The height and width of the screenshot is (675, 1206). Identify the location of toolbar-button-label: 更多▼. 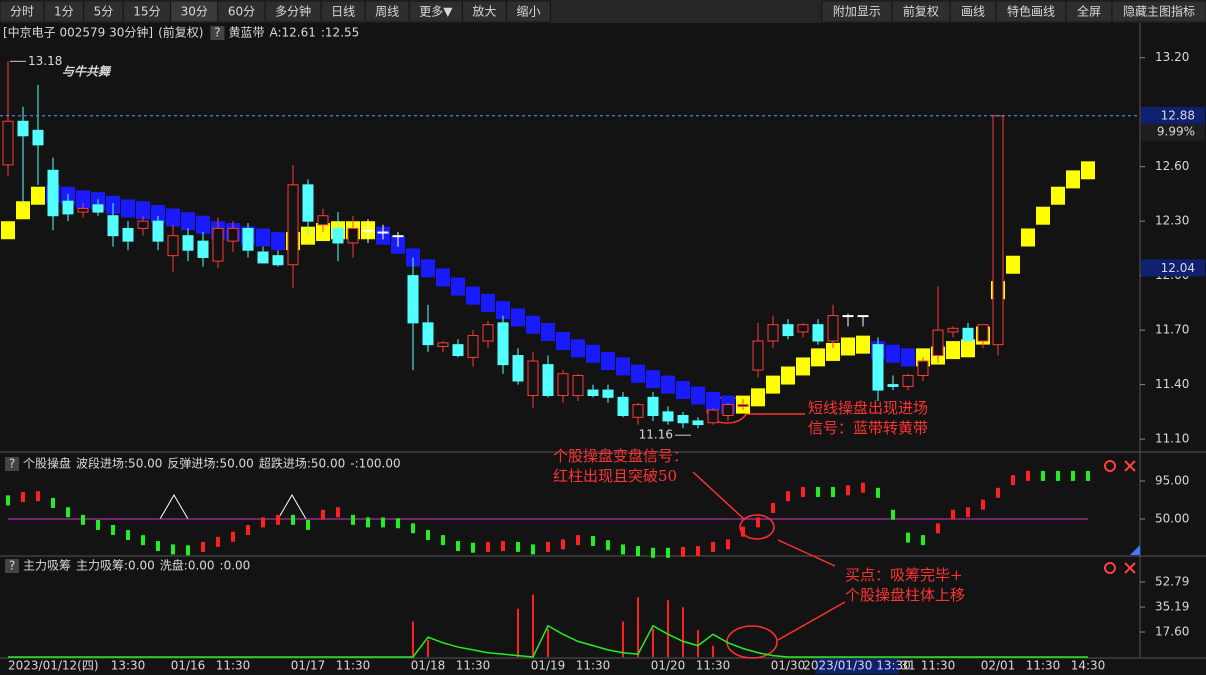
(436, 12).